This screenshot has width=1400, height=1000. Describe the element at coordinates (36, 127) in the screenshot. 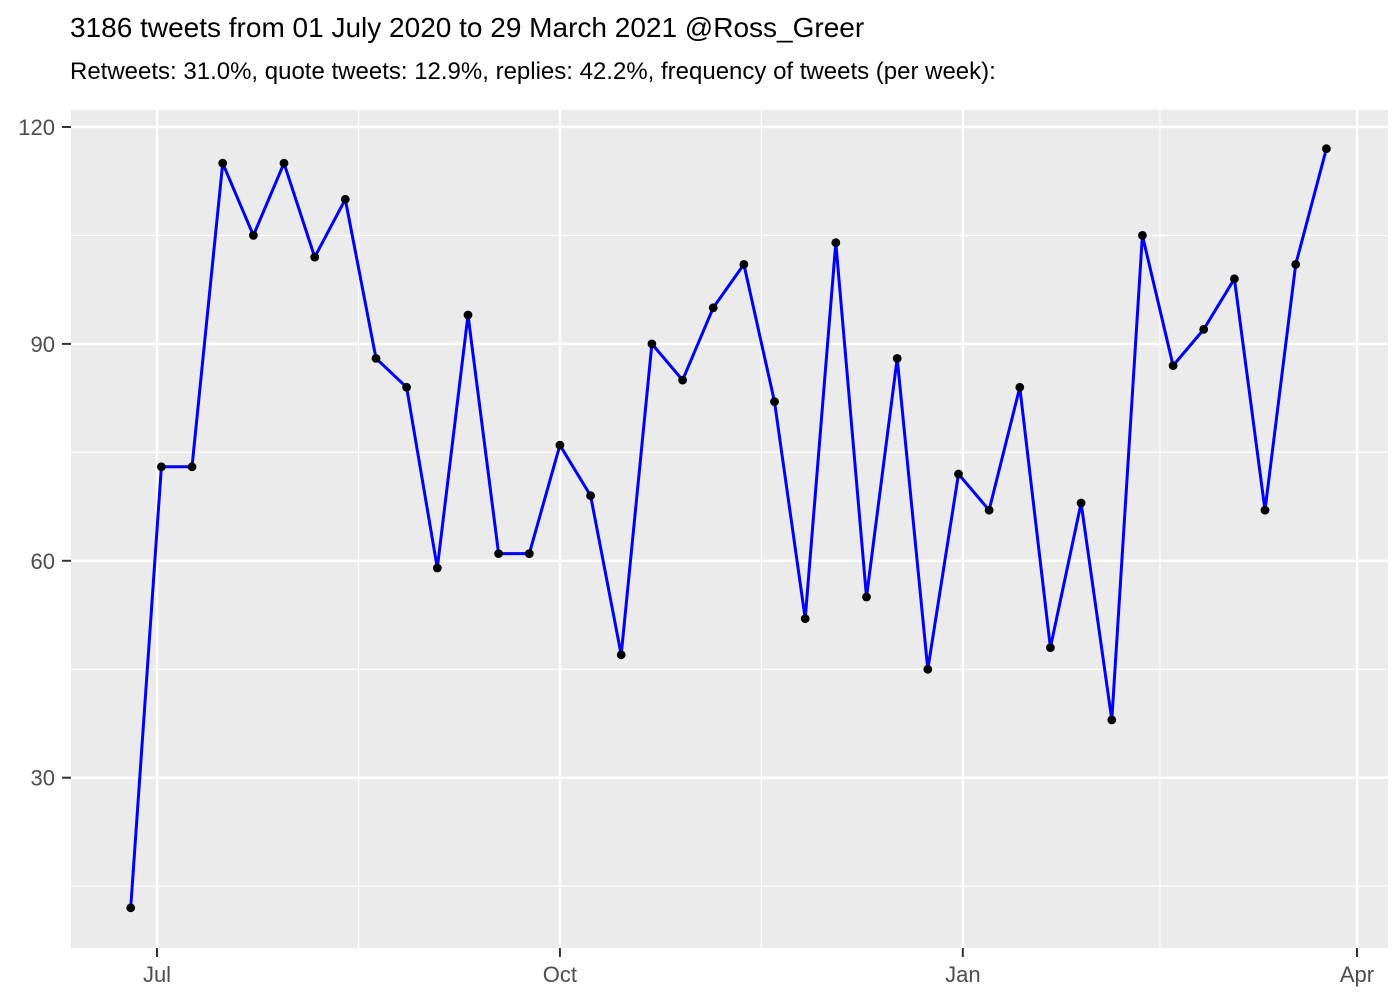

I see `y-tick-label: 120` at that location.